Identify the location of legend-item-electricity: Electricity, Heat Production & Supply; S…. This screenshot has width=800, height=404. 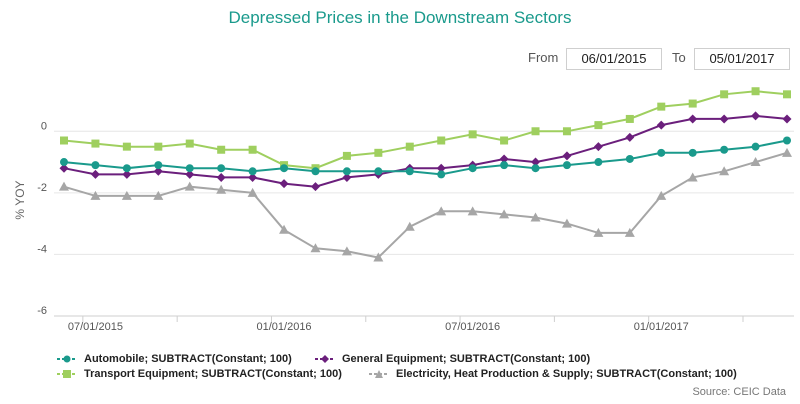
(552, 374).